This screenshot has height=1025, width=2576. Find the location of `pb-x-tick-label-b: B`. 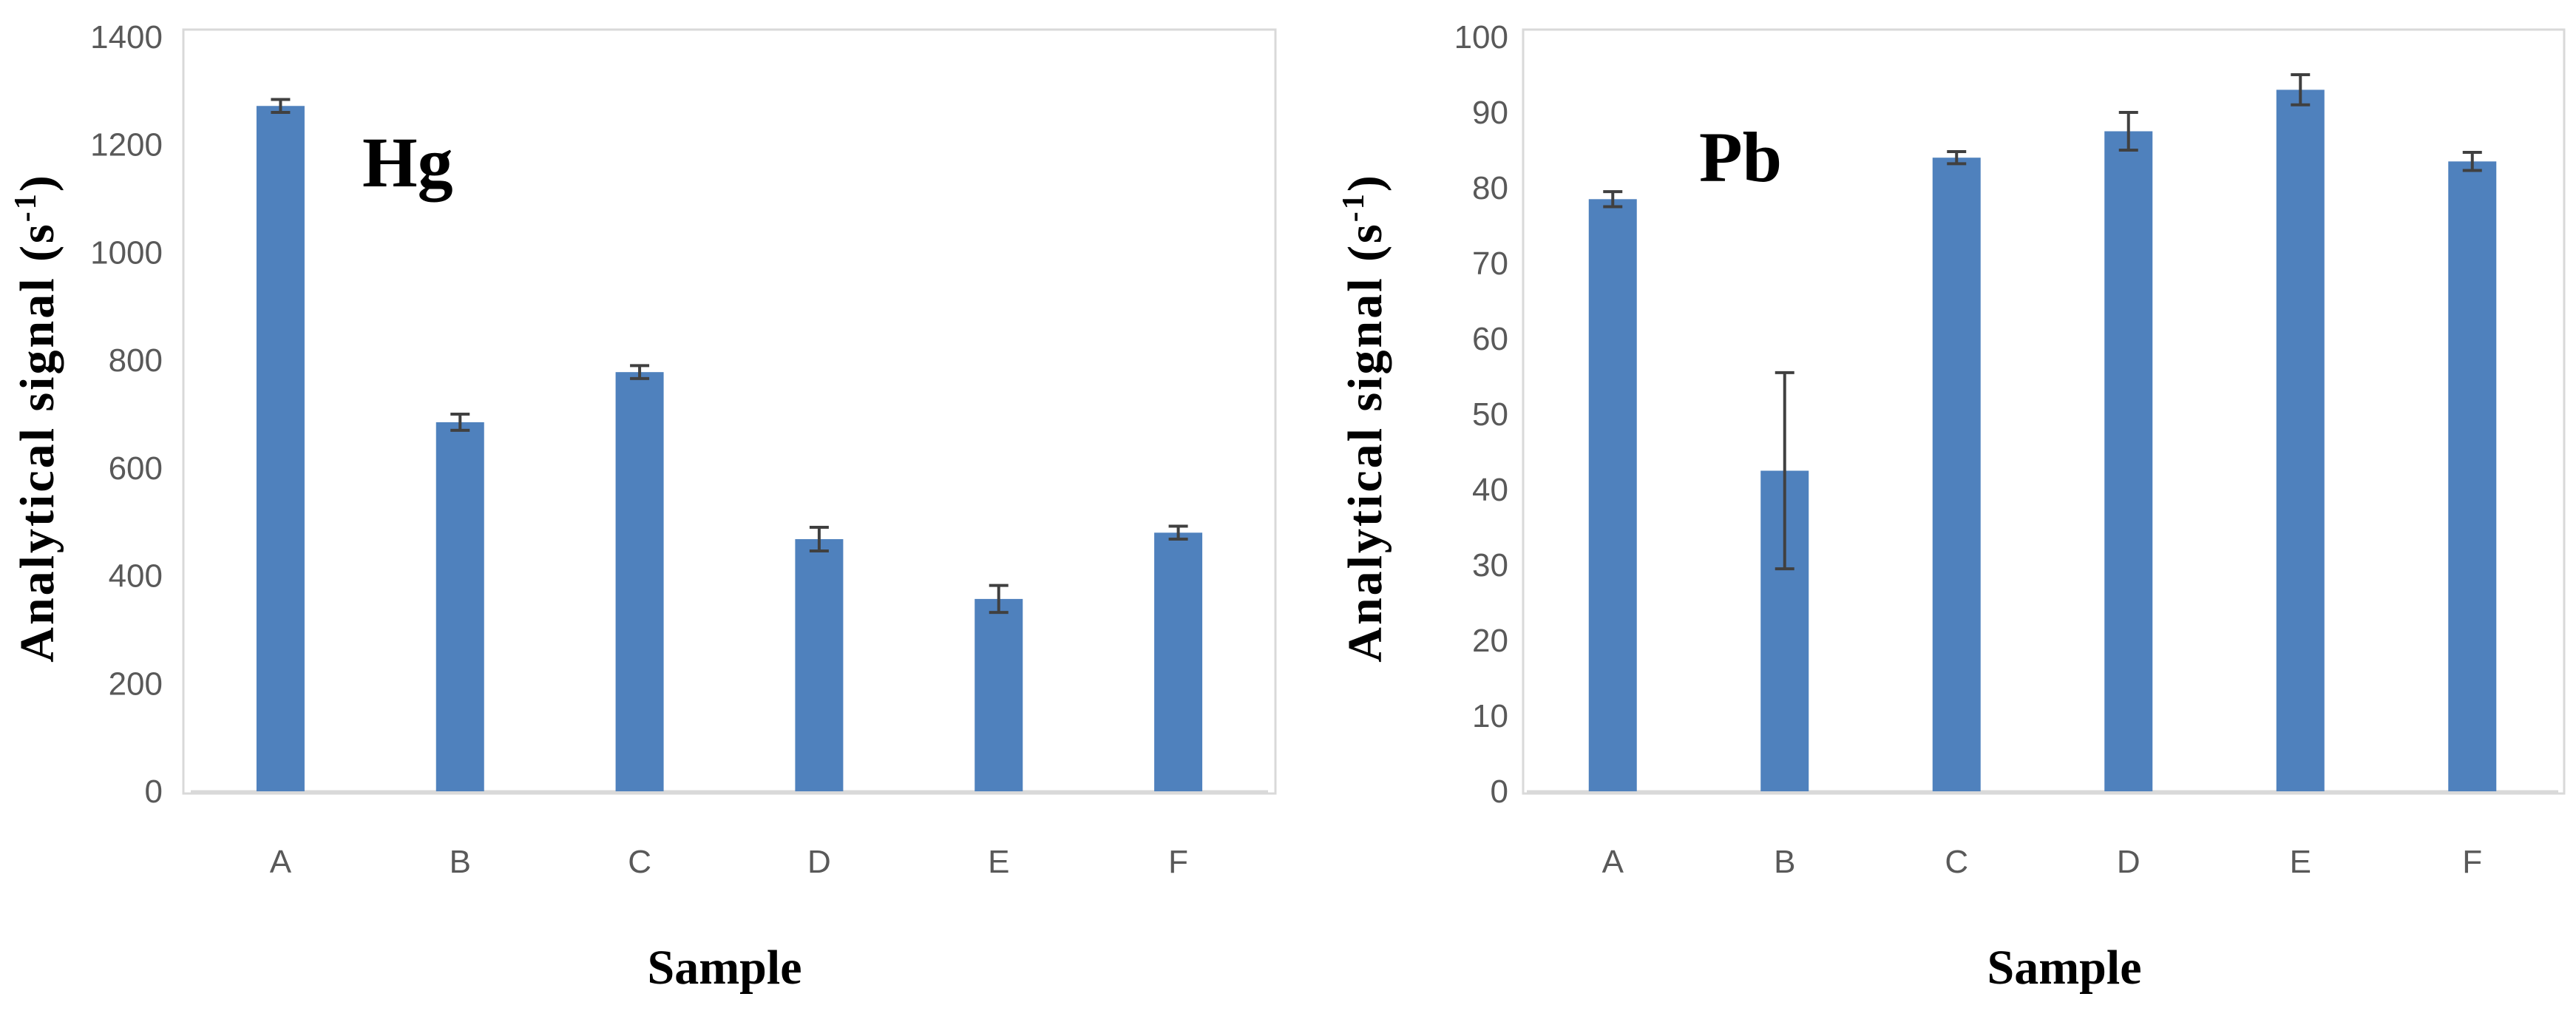

pb-x-tick-label-b: B is located at coordinates (1784, 862).